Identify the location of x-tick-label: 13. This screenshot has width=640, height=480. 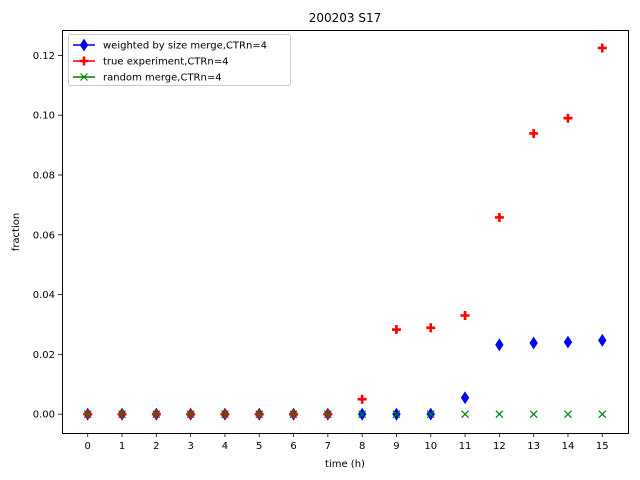
(533, 446).